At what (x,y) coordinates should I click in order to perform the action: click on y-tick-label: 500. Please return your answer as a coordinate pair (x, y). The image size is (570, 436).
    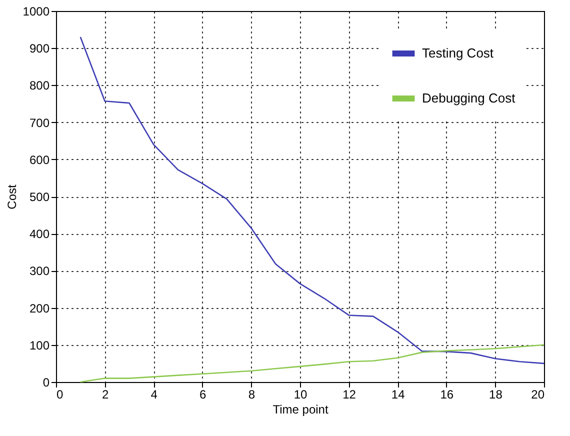
    Looking at the image, I should click on (39, 197).